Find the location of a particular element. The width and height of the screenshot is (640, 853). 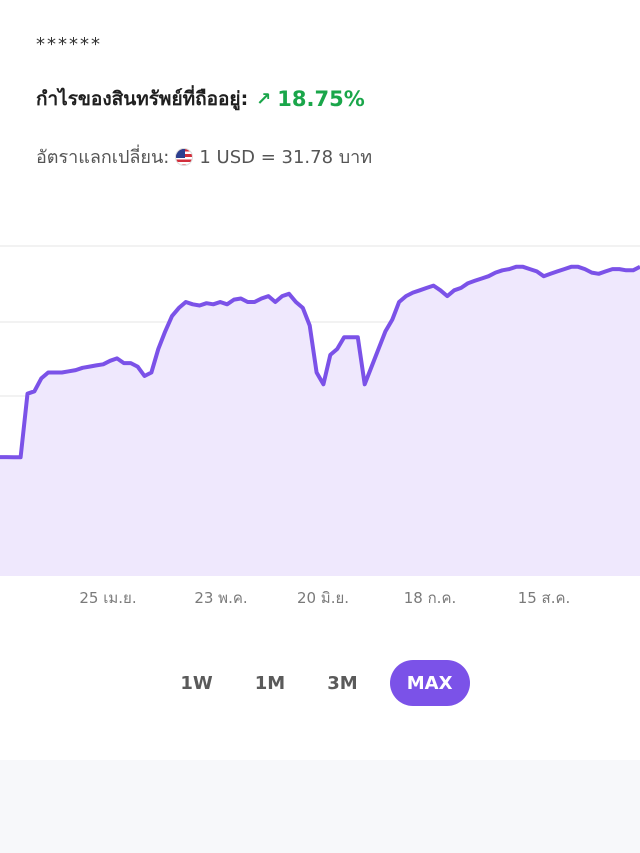

us-flag-icon is located at coordinates (184, 156).